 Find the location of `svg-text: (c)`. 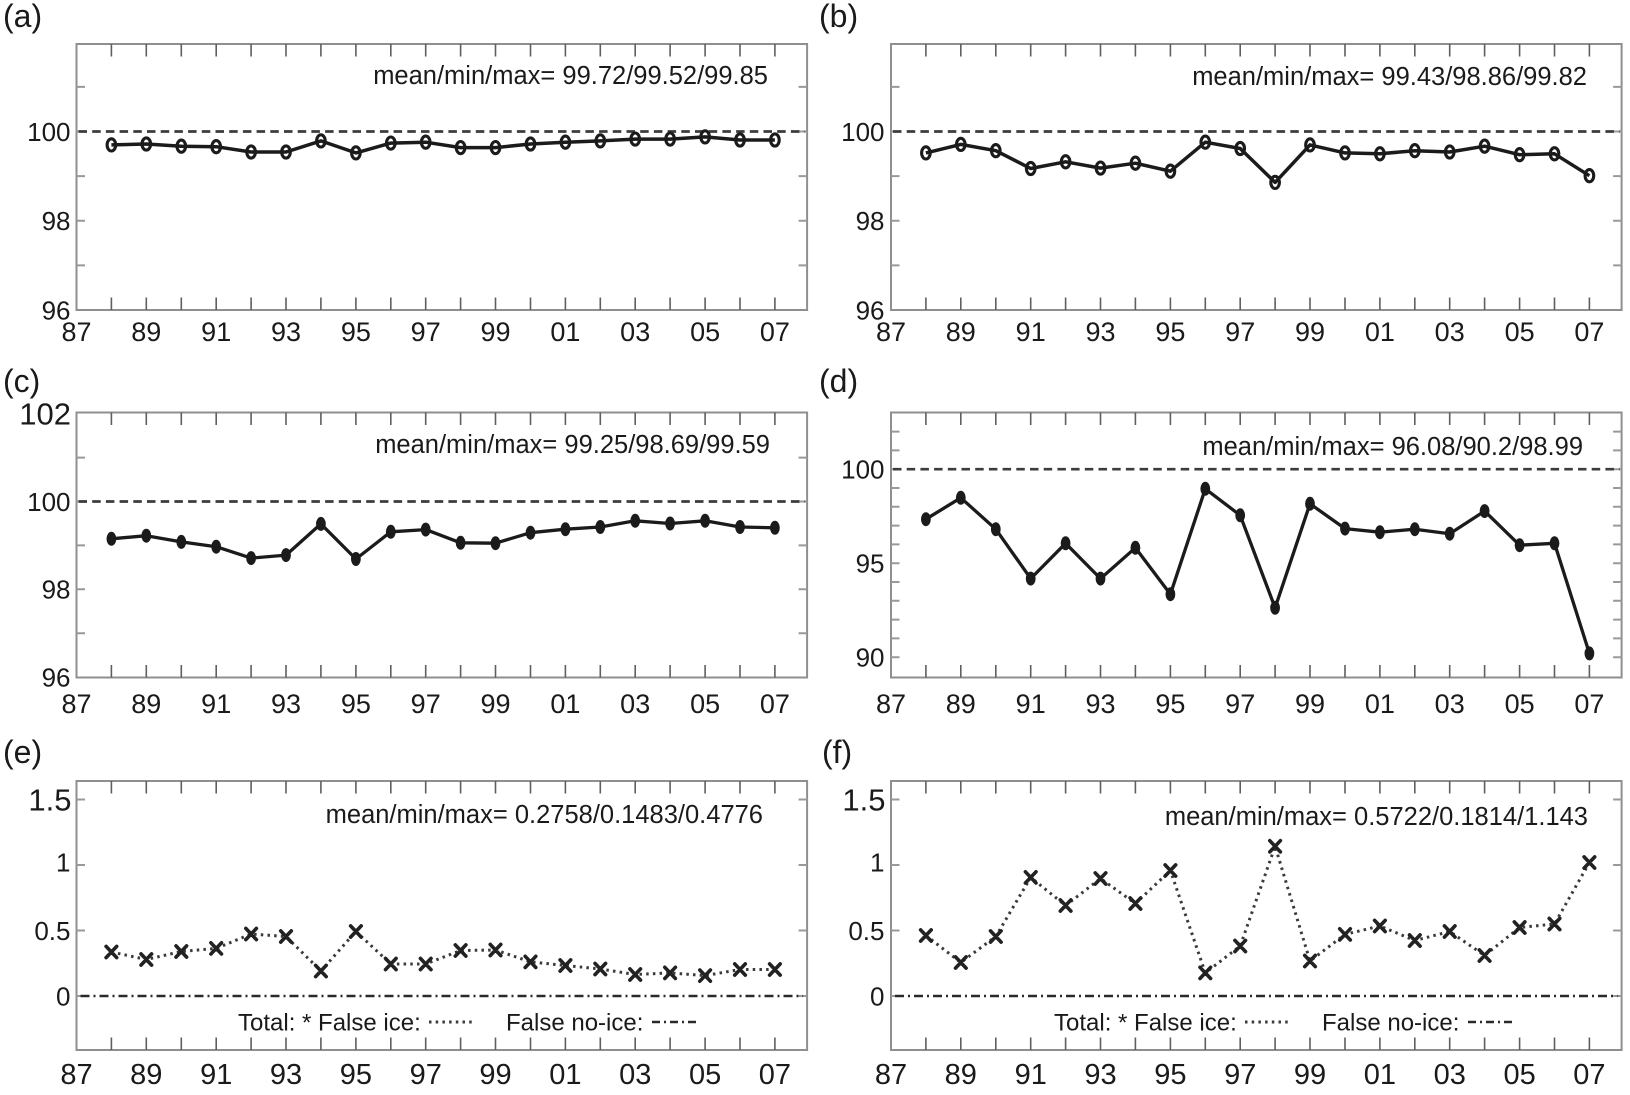

svg-text: (c) is located at coordinates (21, 381).